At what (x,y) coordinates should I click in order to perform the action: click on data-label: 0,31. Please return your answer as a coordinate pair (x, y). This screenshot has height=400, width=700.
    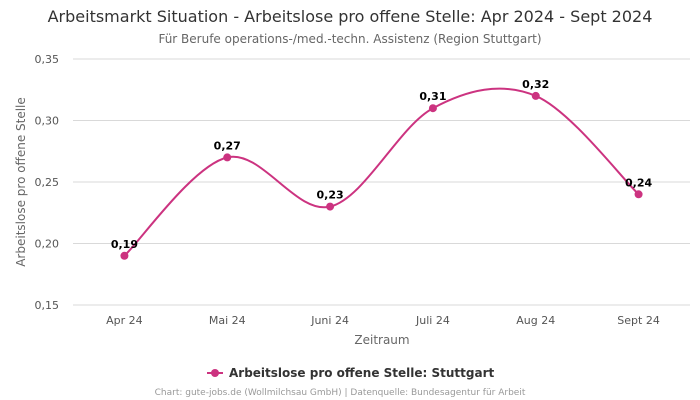
    Looking at the image, I should click on (432, 96).